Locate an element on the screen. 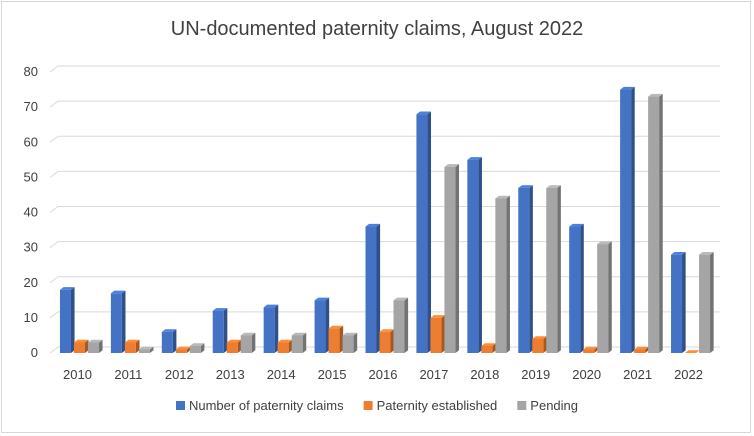 Image resolution: width=754 pixels, height=436 pixels. y-tick-label: 70 is located at coordinates (31, 106).